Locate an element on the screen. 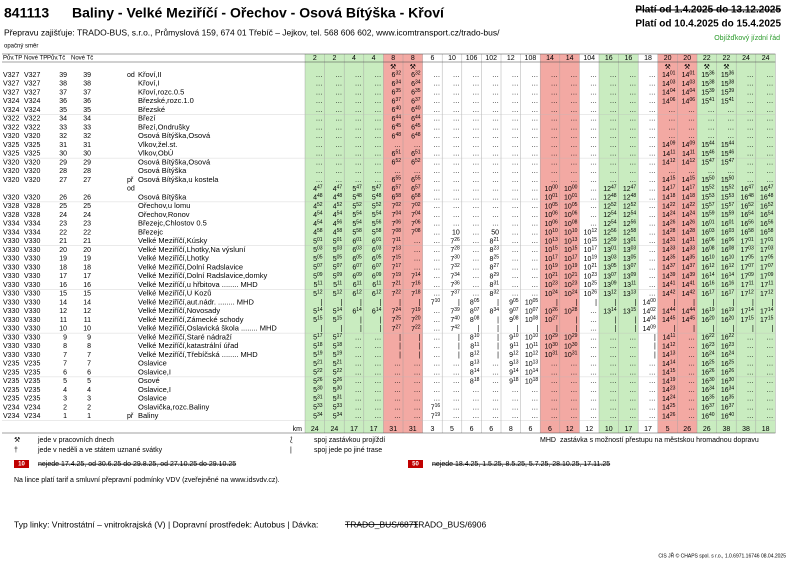  time-cell: 505 is located at coordinates (338, 259).